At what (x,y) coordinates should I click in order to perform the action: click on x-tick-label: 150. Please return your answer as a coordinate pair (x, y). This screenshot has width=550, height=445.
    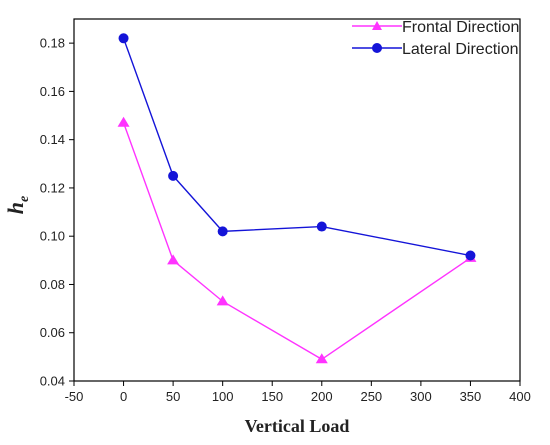
    Looking at the image, I should click on (272, 396).